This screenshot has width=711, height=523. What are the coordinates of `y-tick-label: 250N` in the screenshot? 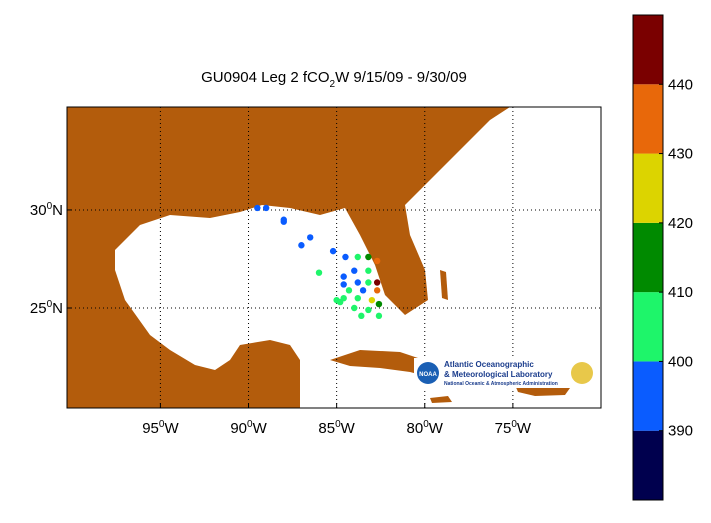 It's located at (46, 308).